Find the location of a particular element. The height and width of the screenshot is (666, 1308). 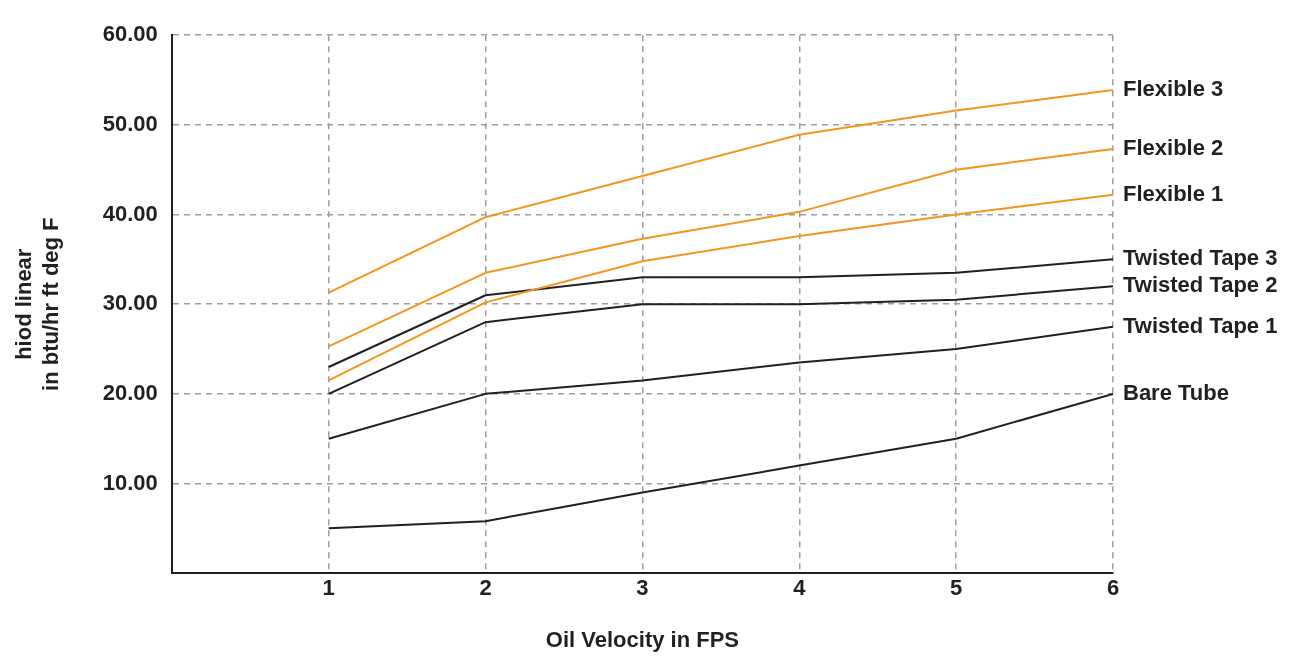

series-label: Twisted Tape 3 is located at coordinates (1200, 258).